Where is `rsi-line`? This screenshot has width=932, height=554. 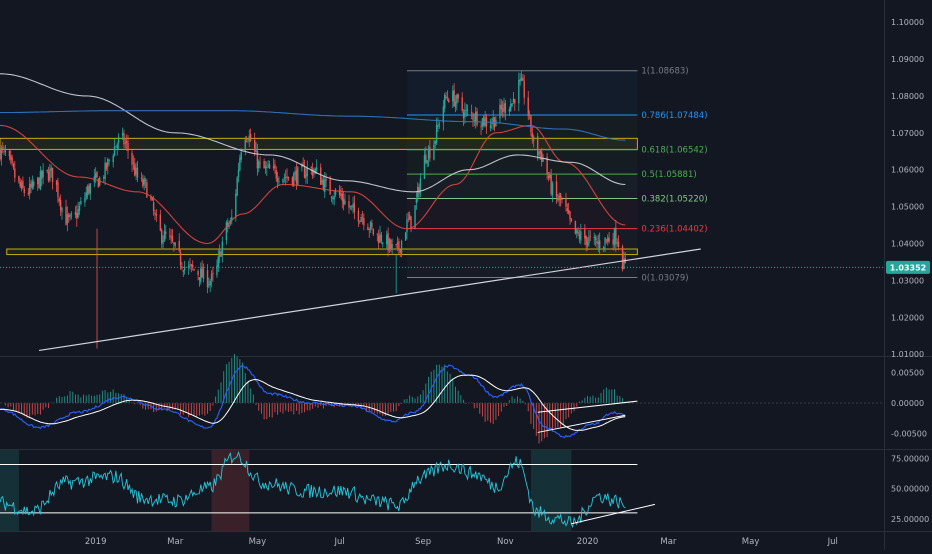
rsi-line is located at coordinates (313, 489).